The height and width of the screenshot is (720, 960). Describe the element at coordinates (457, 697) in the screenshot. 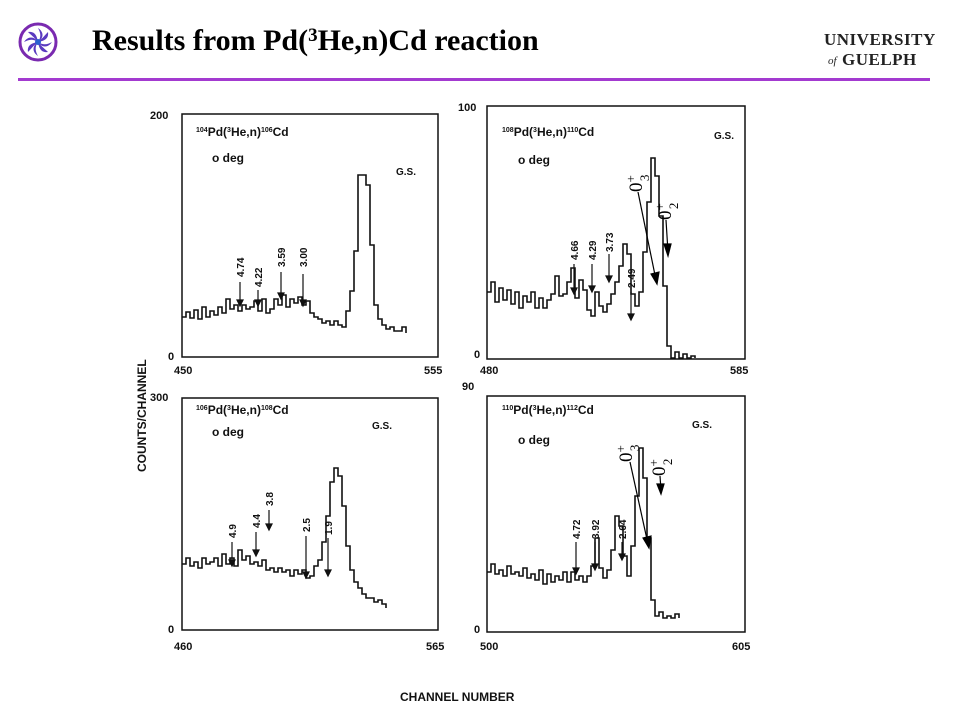

I see `x-axis-label: CHANNEL NUMBER` at that location.